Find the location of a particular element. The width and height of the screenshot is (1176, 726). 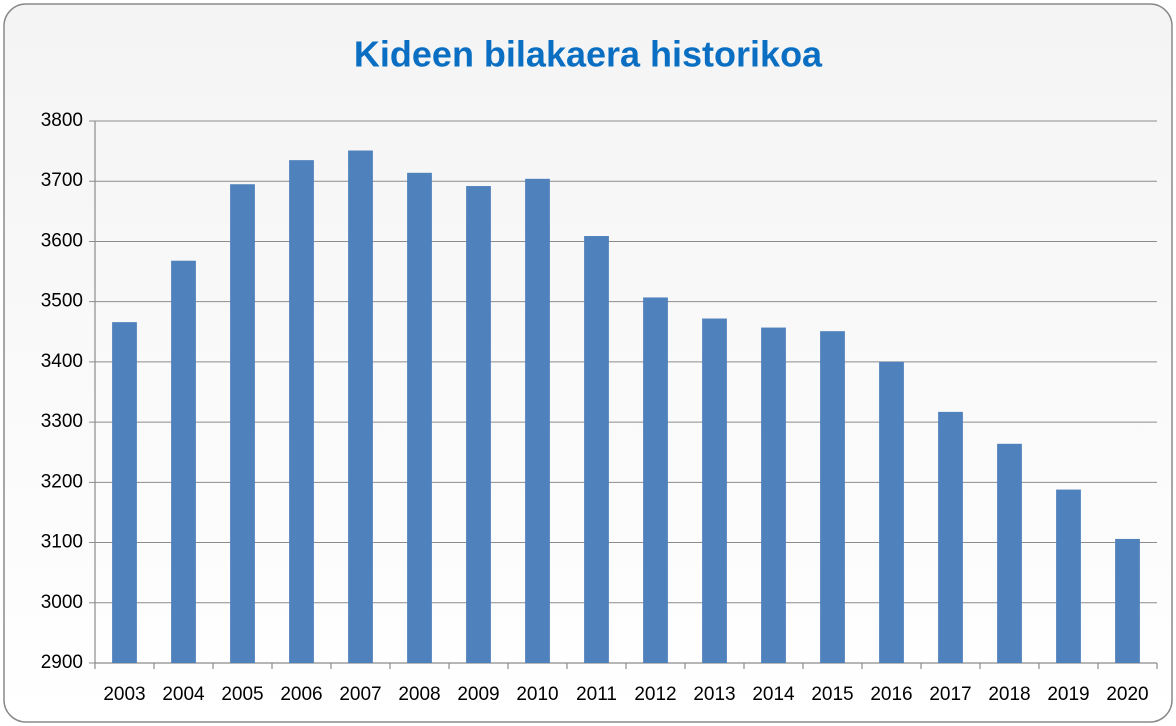

x-tick-label: 2018 is located at coordinates (1009, 694).